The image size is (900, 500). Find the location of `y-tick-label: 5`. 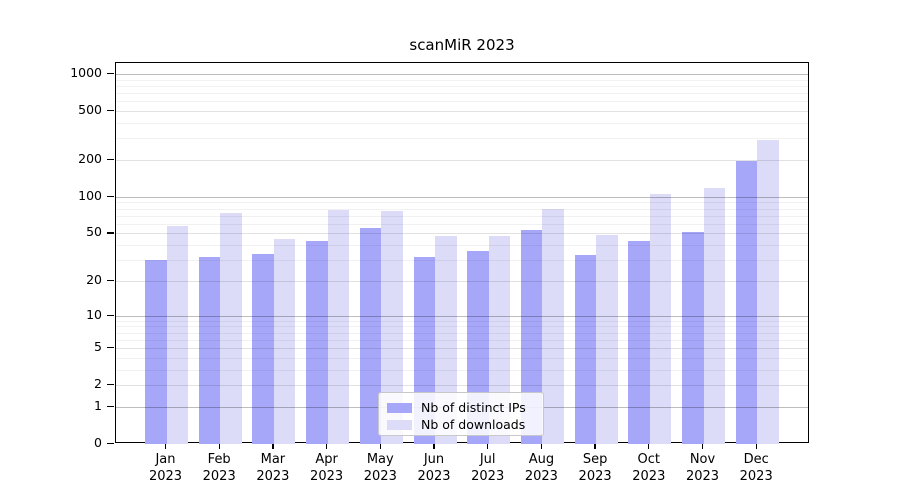

y-tick-label: 5 is located at coordinates (98, 347).